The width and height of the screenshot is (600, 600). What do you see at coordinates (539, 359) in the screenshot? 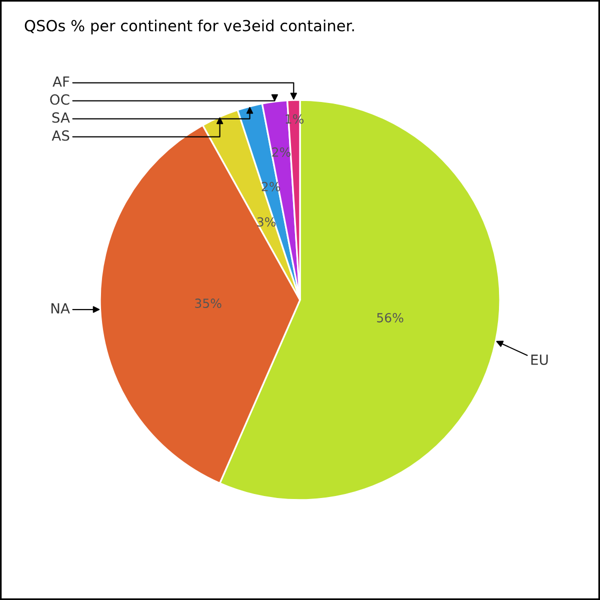
I see `slice-label: EU` at bounding box center [539, 359].